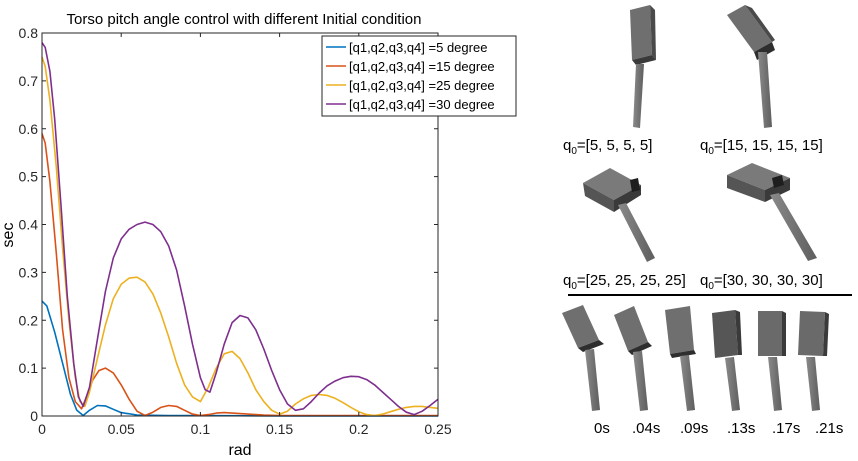 The width and height of the screenshot is (858, 461). I want to click on y-tick-label: 0.1, so click(29, 368).